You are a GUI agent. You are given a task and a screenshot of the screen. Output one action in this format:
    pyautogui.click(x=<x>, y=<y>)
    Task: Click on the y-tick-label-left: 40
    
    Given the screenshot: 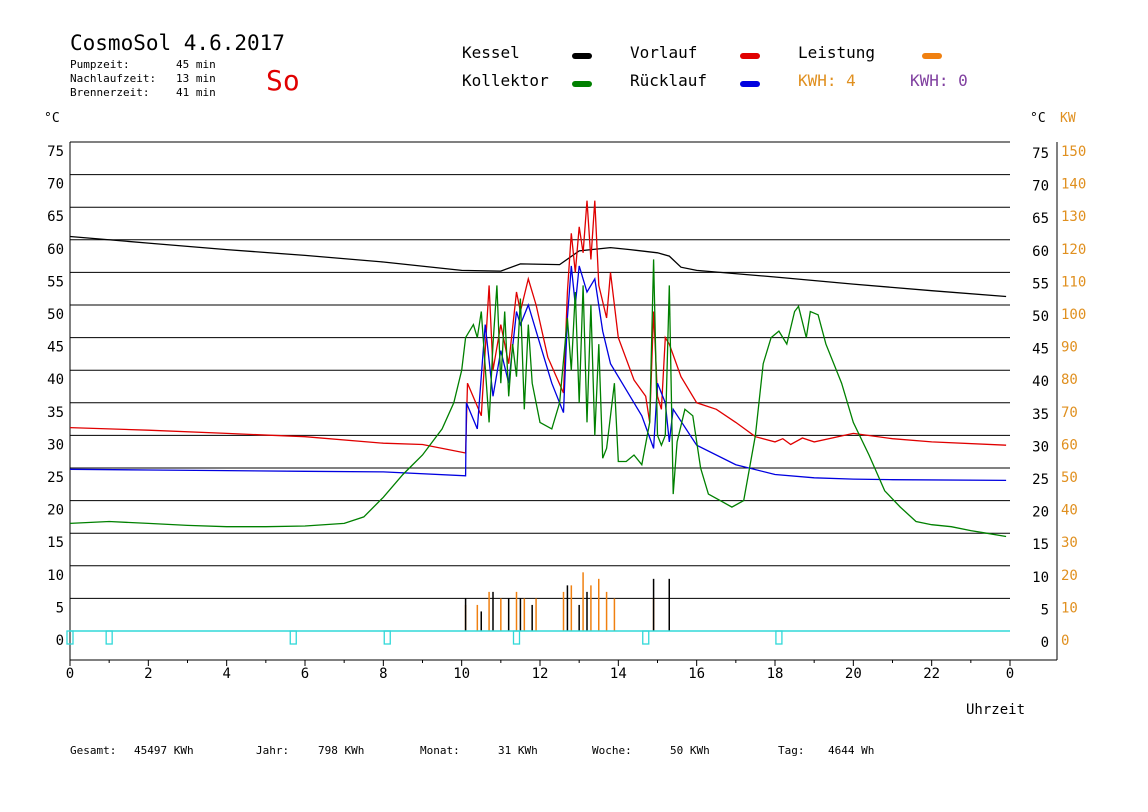 What is the action you would take?
    pyautogui.click(x=55, y=380)
    